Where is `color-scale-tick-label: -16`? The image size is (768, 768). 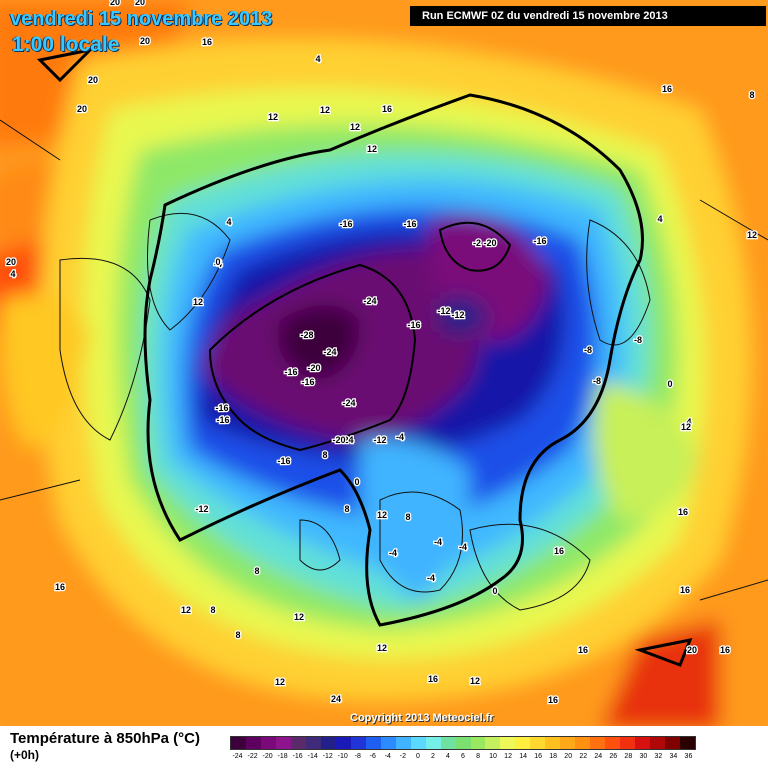 color-scale-tick-label: -16 is located at coordinates (297, 756).